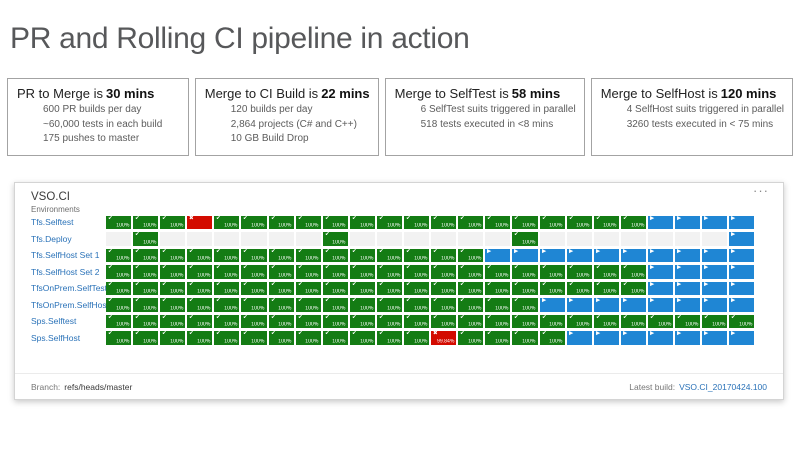  Describe the element at coordinates (200, 222) in the screenshot. I see `grid-cell-red: ✖` at that location.